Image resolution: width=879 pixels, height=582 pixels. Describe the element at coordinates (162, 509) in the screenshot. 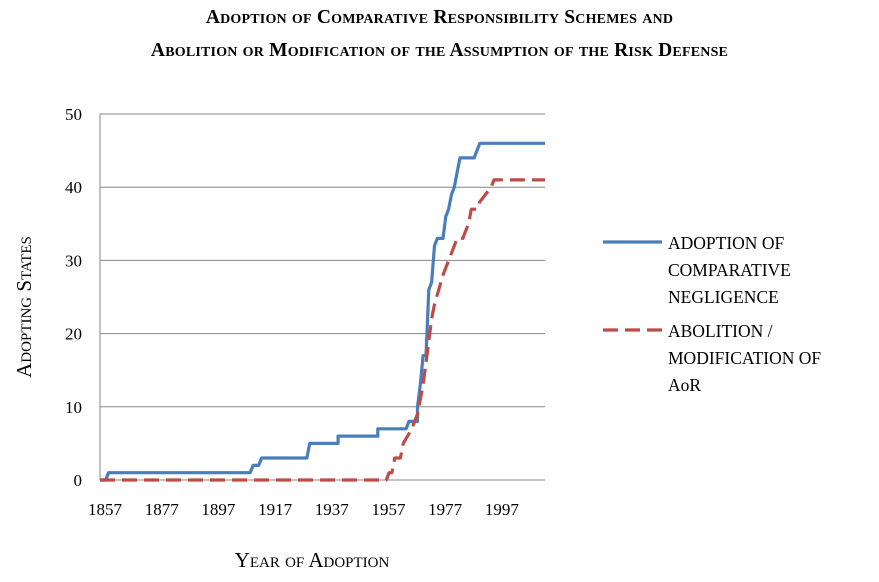

I see `x-tick-label-1877: 1877` at that location.